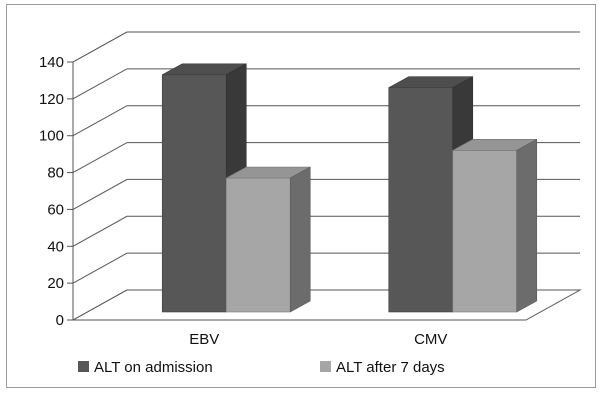 The image size is (603, 393). Describe the element at coordinates (390, 367) in the screenshot. I see `legend-label: ALT after 7 days` at that location.